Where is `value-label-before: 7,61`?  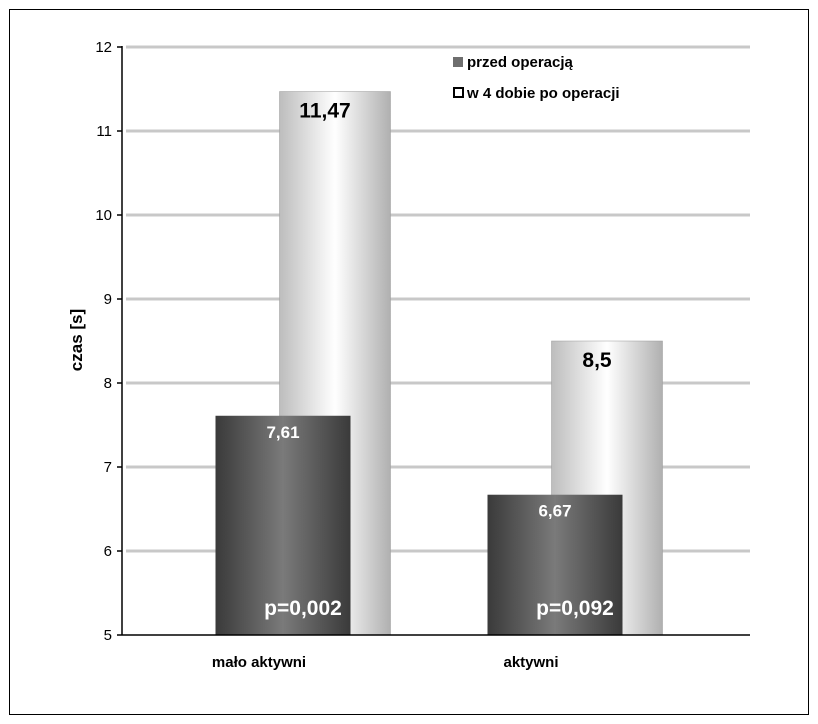
value-label-before: 7,61 is located at coordinates (282, 432).